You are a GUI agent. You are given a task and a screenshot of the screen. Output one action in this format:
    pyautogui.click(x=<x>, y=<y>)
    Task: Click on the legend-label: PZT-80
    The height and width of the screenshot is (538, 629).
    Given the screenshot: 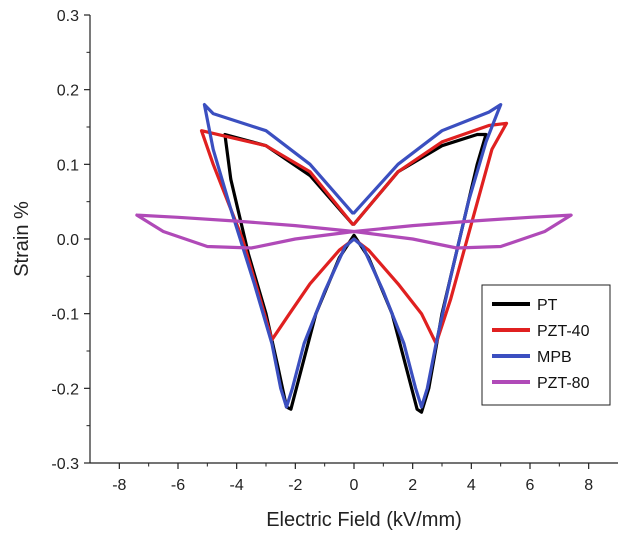 What is the action you would take?
    pyautogui.click(x=563, y=383)
    